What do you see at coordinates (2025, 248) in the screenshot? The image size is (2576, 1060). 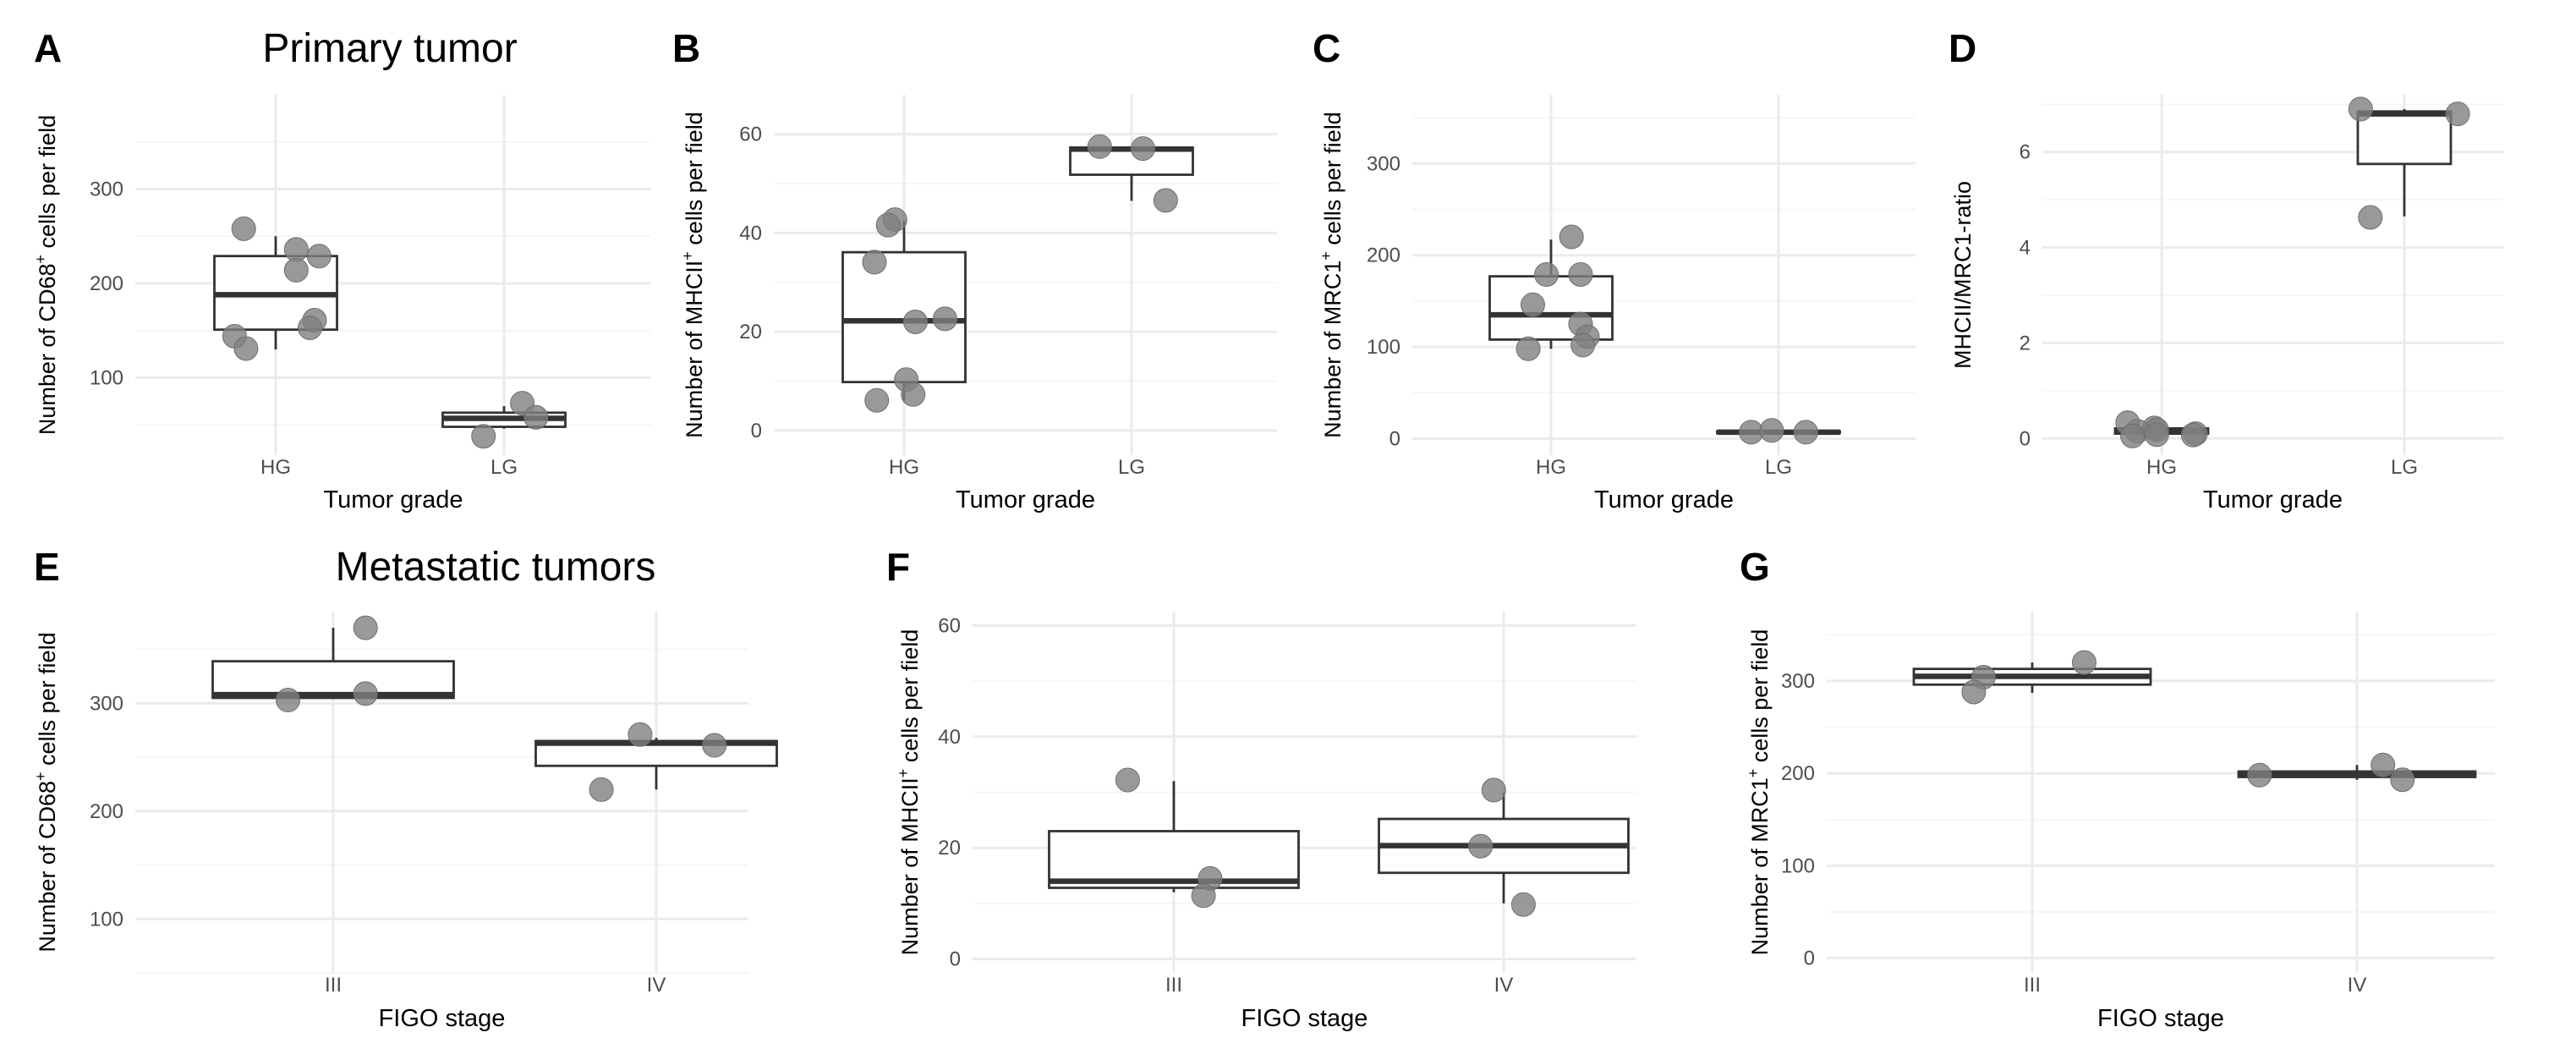 I see `y-tick-label: 4` at bounding box center [2025, 248].